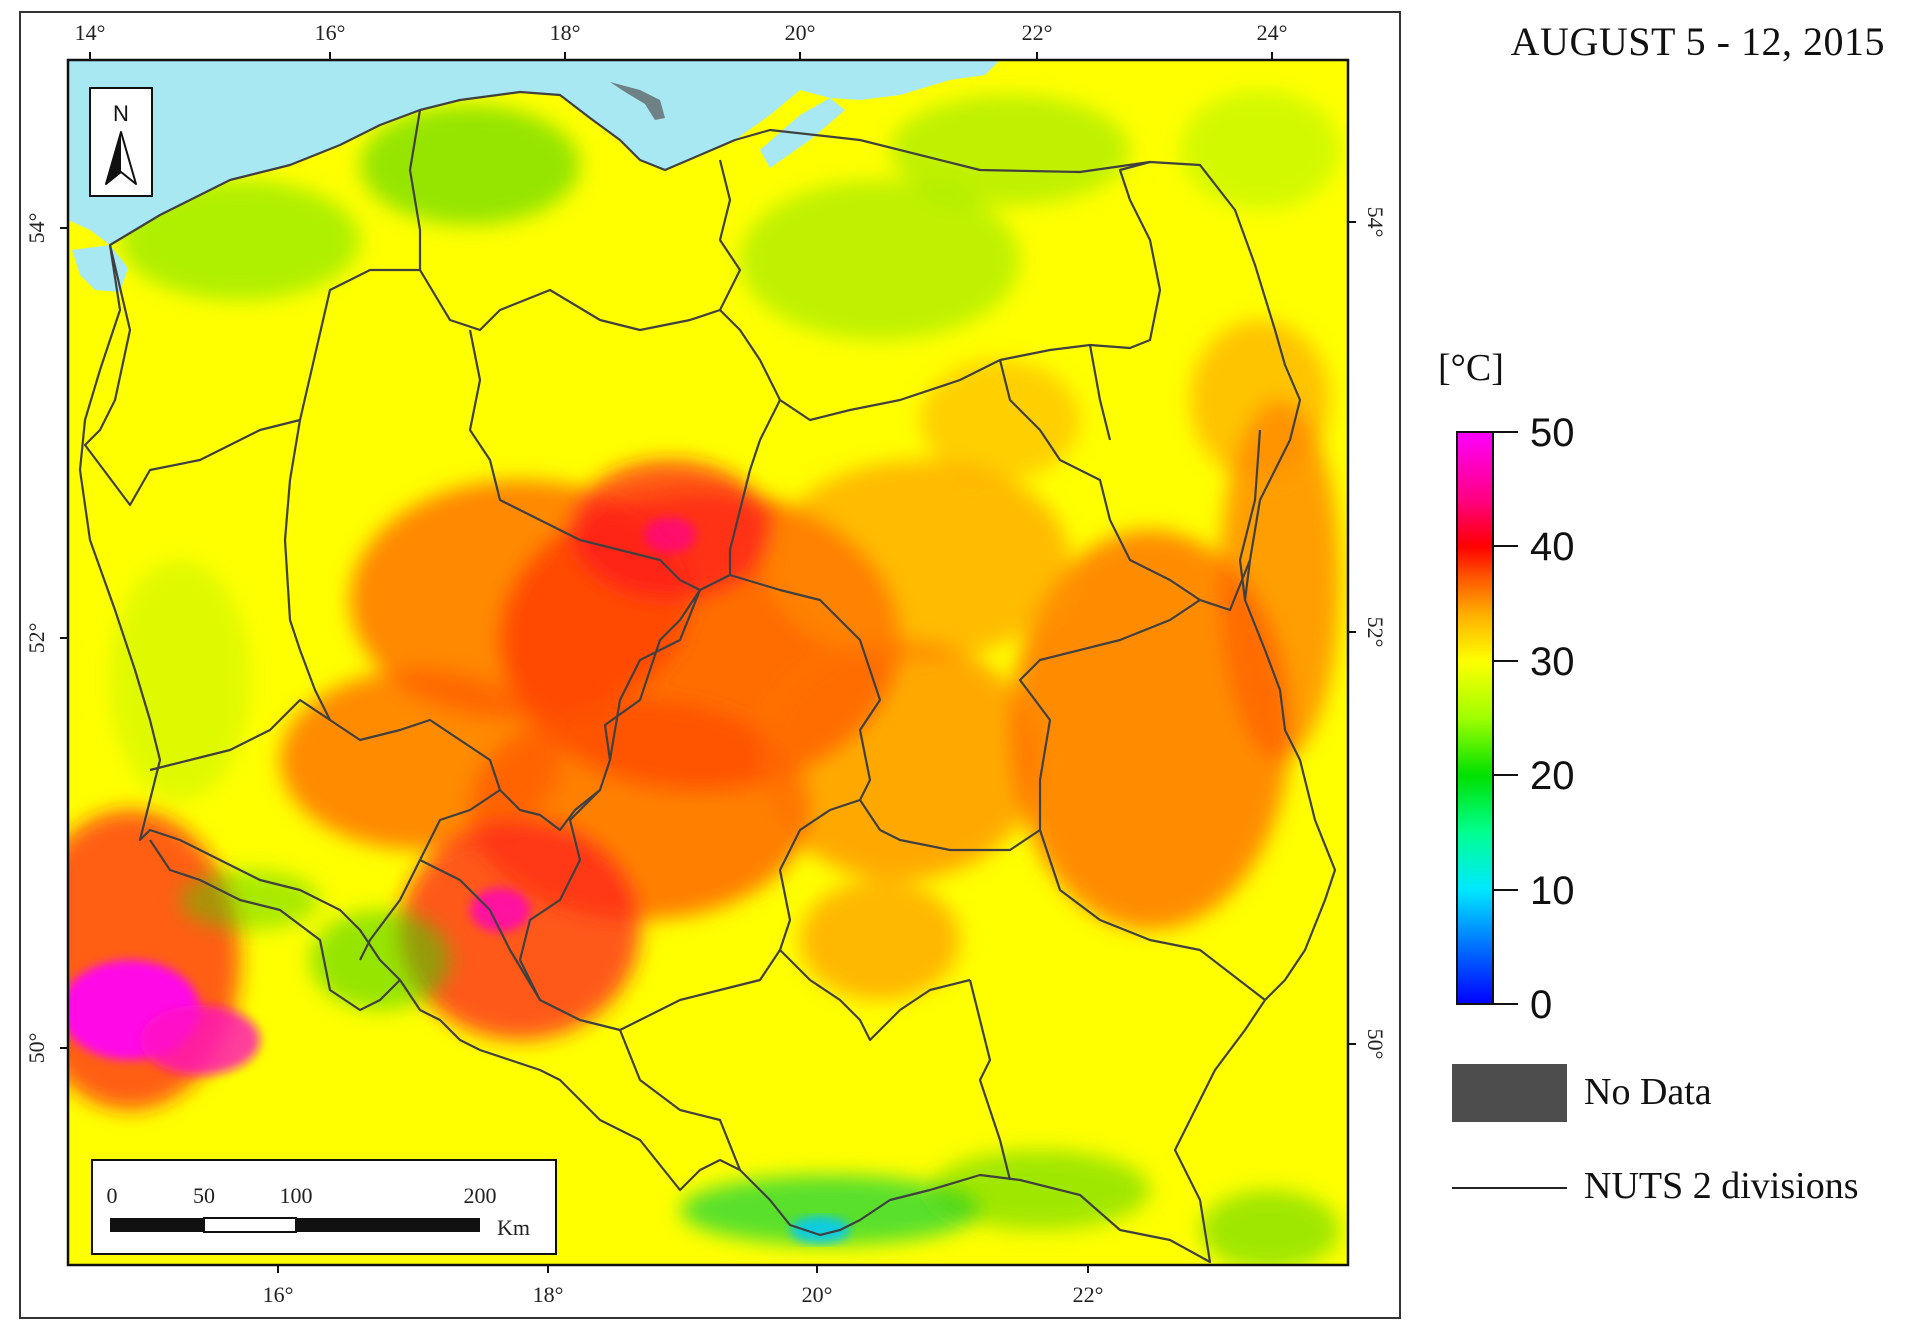 This screenshot has height=1335, width=1905. What do you see at coordinates (1552, 776) in the screenshot?
I see `colorbar-tick-label: 20` at bounding box center [1552, 776].